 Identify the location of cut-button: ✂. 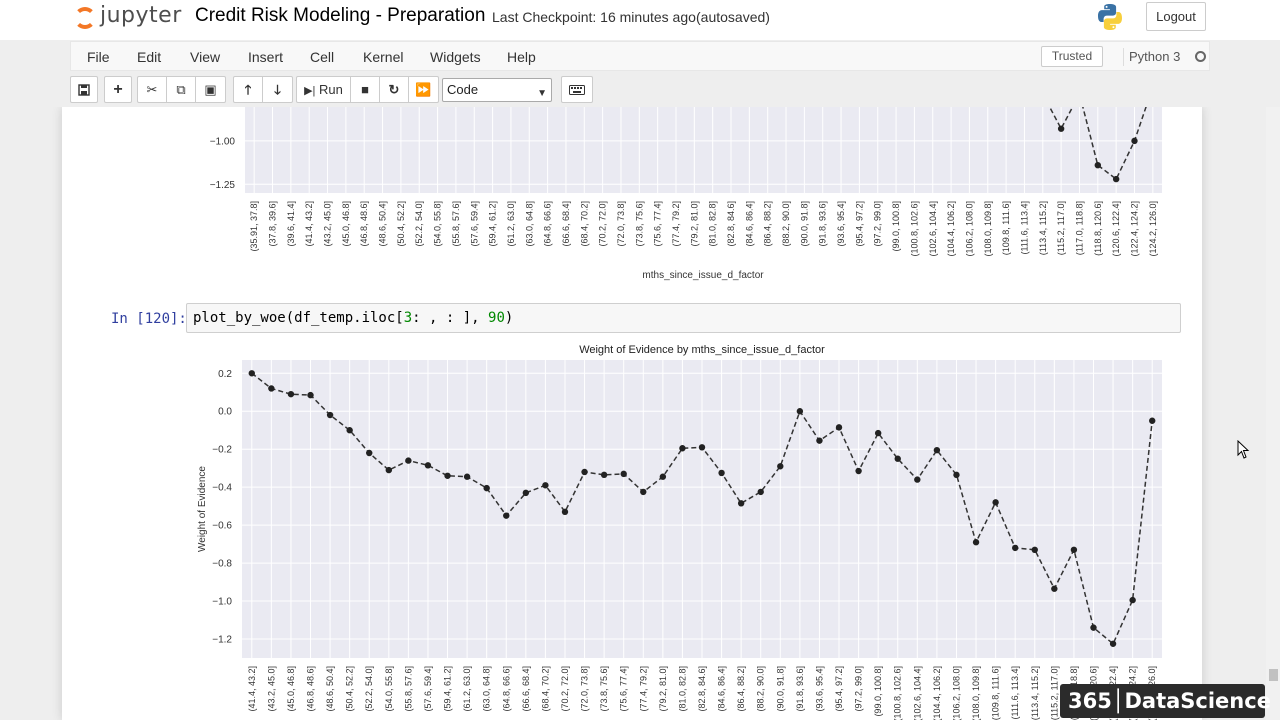
(152, 89).